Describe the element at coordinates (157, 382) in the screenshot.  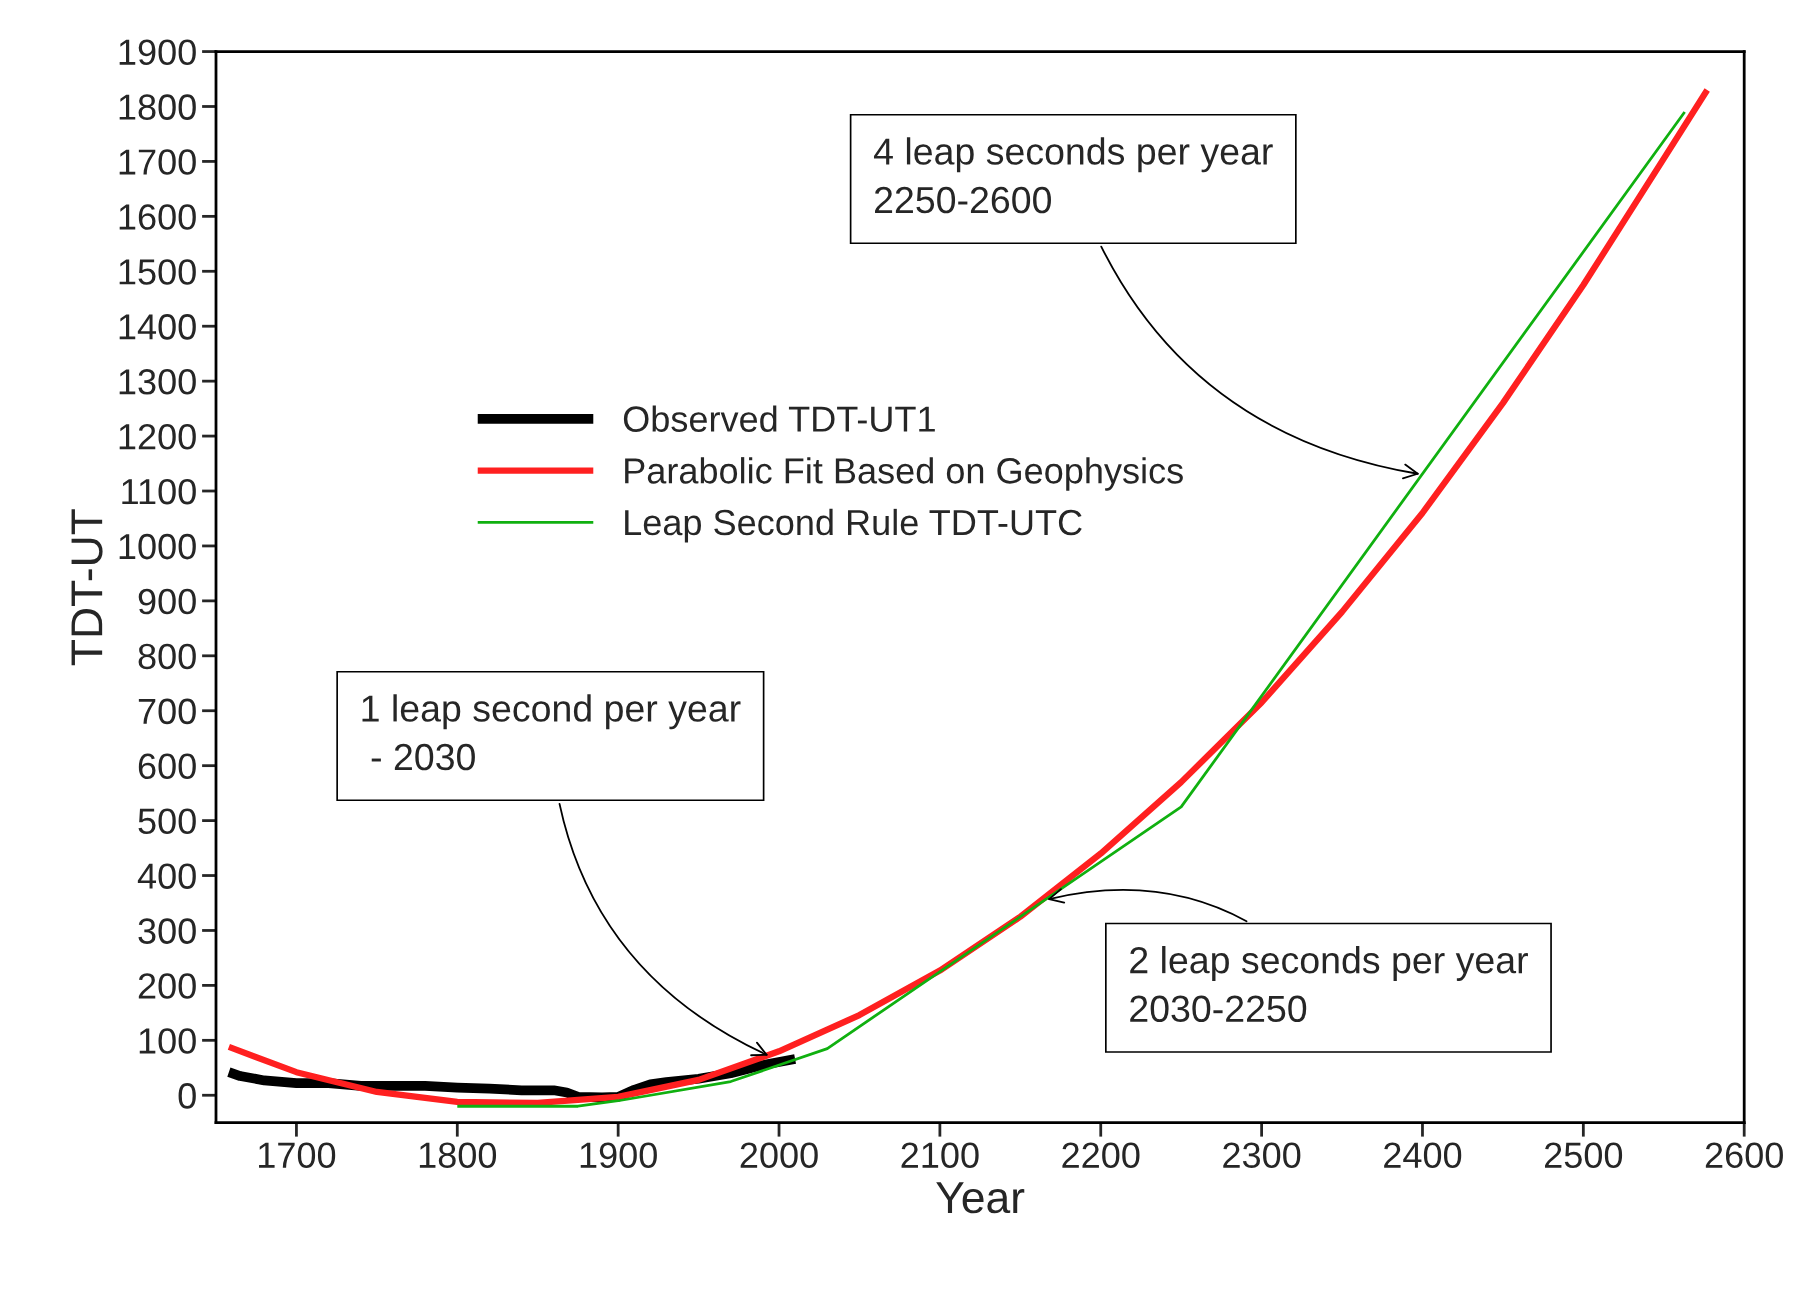
I see `y-tick-label: 1300` at that location.